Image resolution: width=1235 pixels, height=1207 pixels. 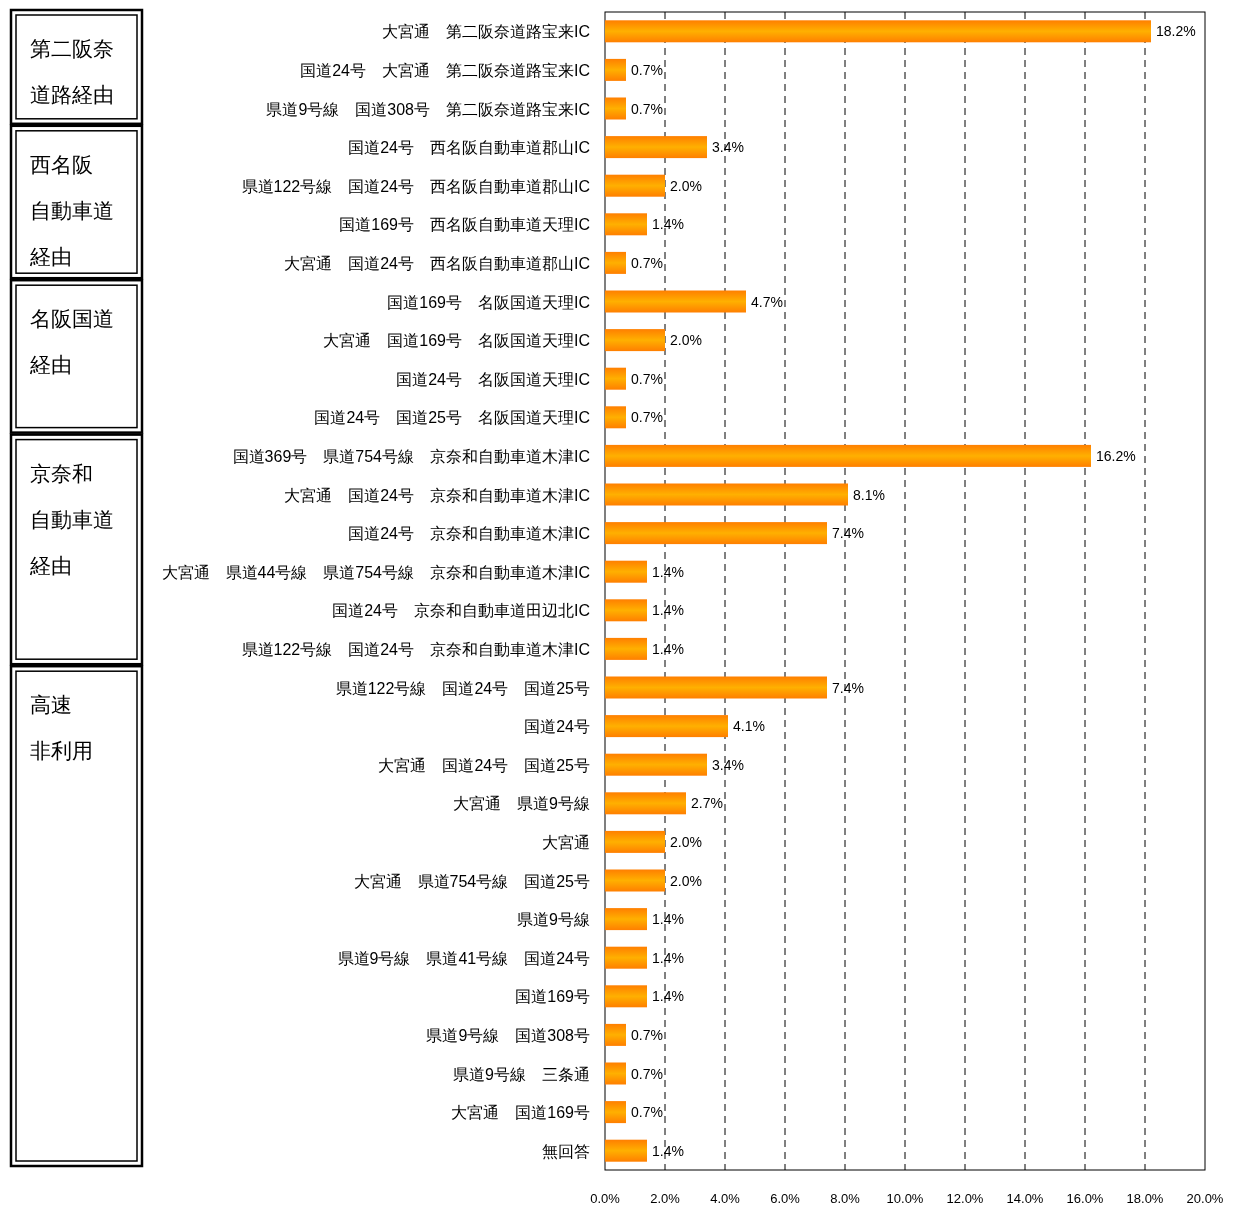 I want to click on y-tick-label: 県道9号線 県道41号線 国道24号, so click(x=463, y=958).